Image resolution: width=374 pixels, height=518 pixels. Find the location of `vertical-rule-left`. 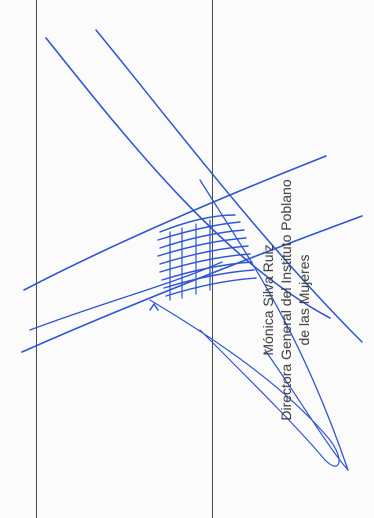

vertical-rule-left is located at coordinates (36, 259).